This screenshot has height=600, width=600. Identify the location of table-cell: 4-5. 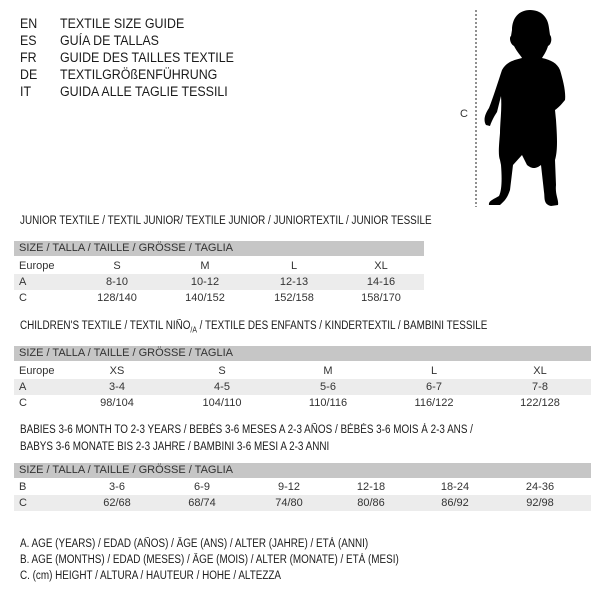
(222, 387).